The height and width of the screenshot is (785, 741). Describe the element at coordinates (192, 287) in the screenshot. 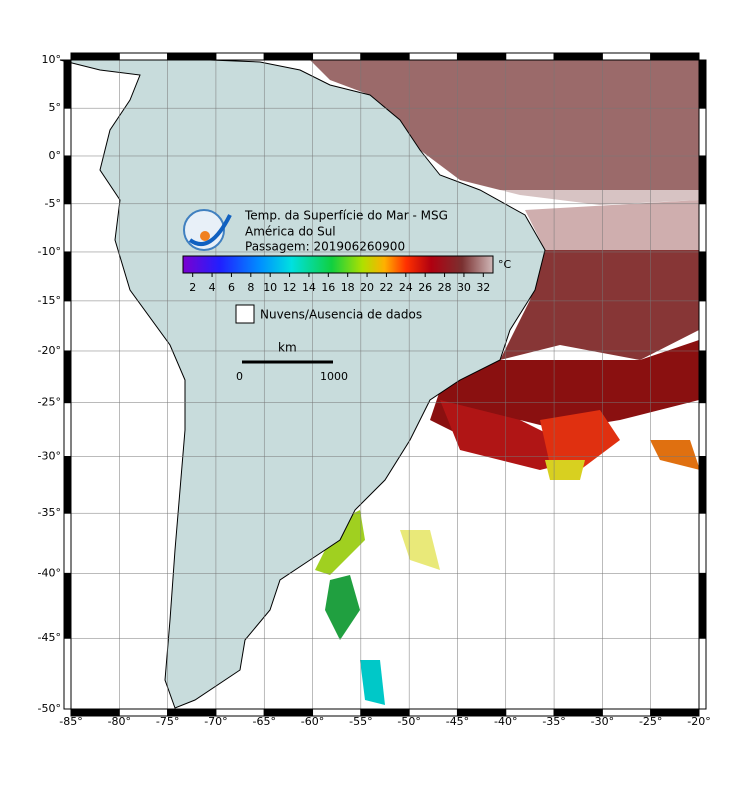

I see `colorbar-label: 2` at that location.